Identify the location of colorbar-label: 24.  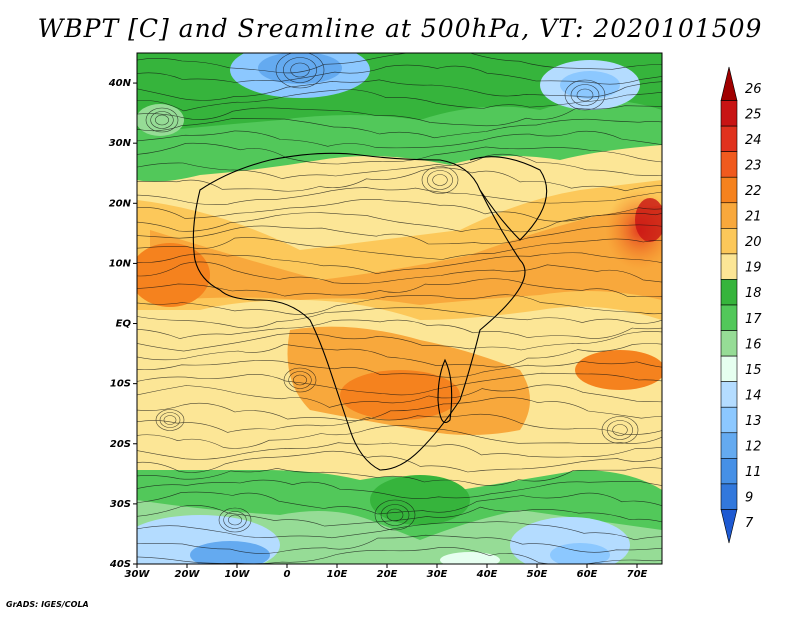
(753, 140).